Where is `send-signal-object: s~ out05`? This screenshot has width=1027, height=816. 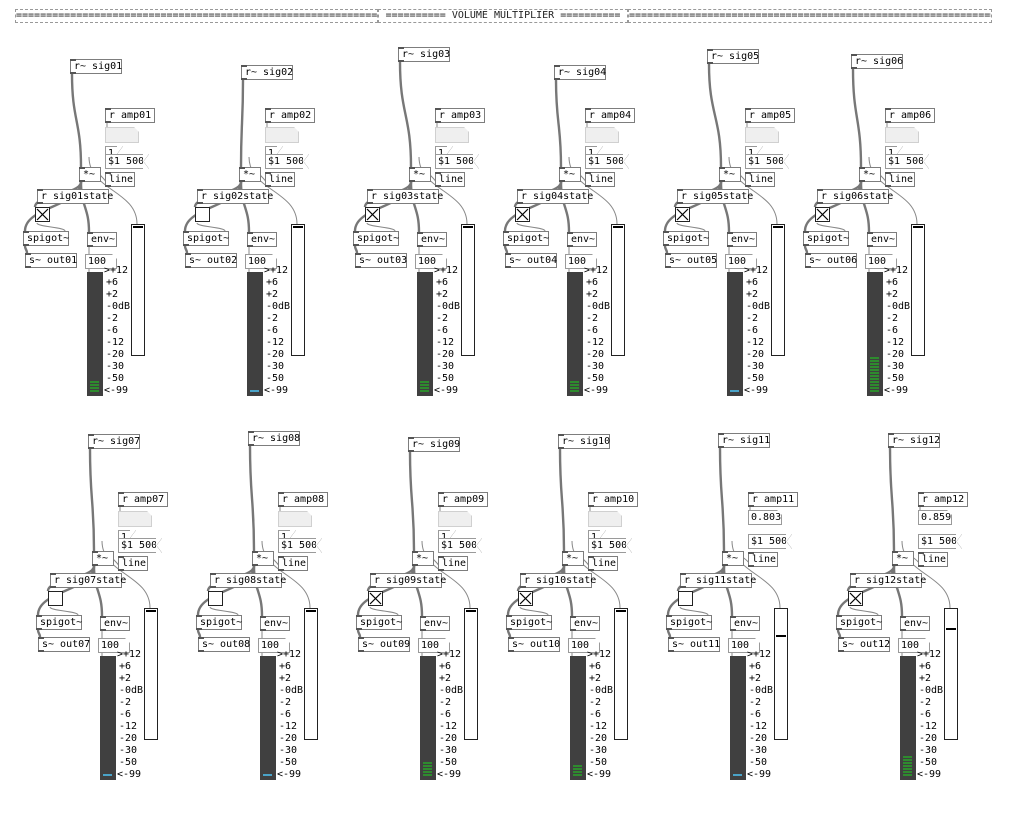 send-signal-object: s~ out05 is located at coordinates (691, 260).